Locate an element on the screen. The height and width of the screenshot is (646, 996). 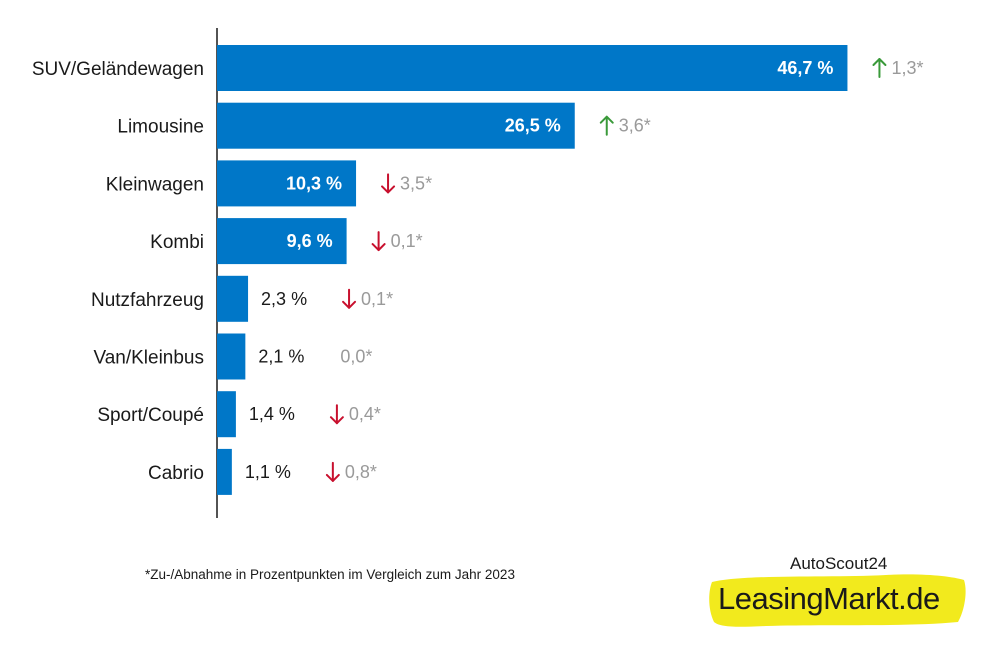
value-label: 10,3 % is located at coordinates (314, 183).